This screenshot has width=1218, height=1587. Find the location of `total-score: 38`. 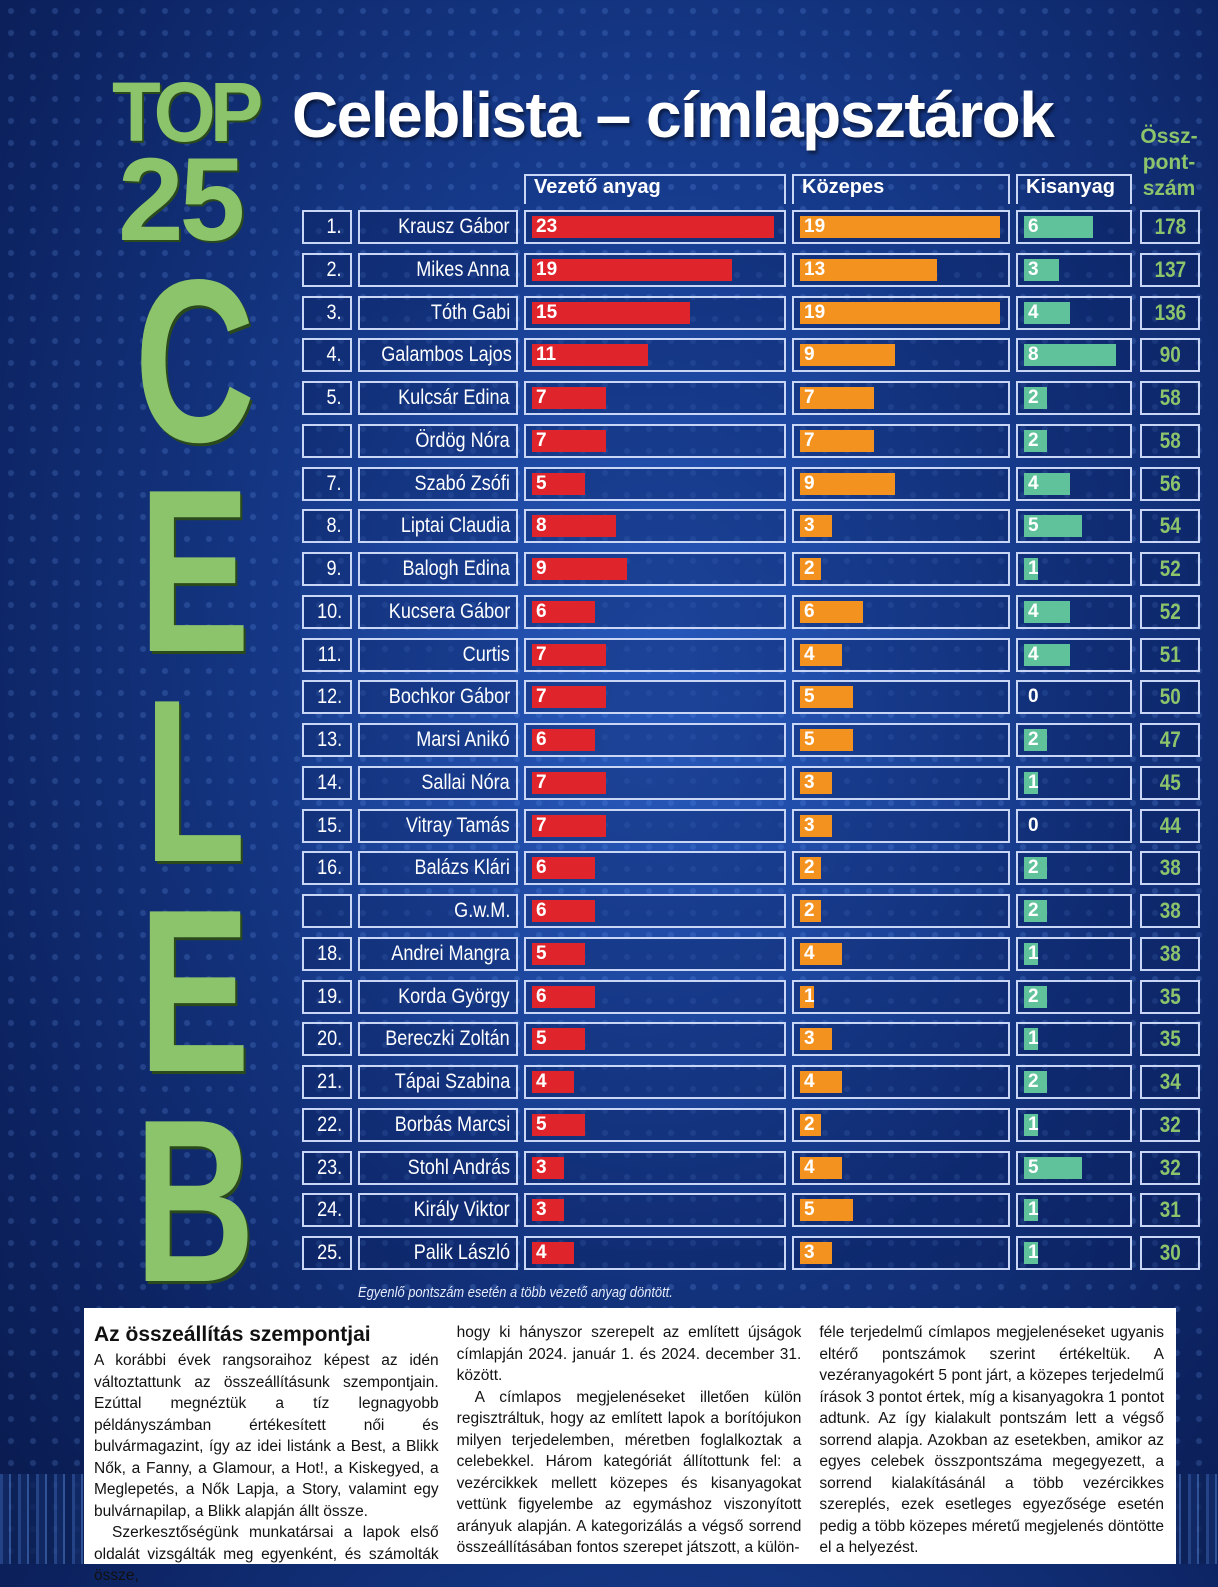

total-score: 38 is located at coordinates (1170, 868).